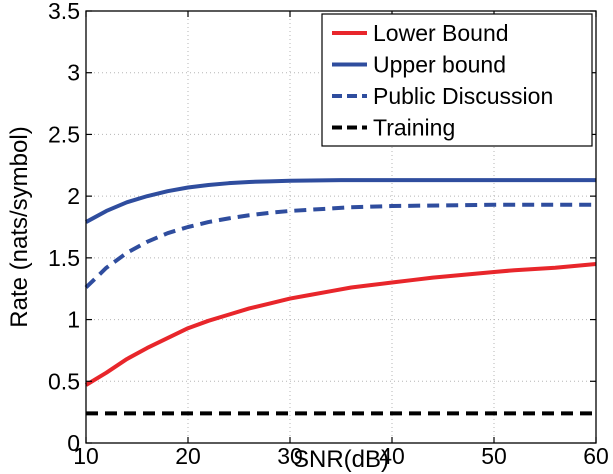  I want to click on x-tick-label: 20, so click(188, 456).